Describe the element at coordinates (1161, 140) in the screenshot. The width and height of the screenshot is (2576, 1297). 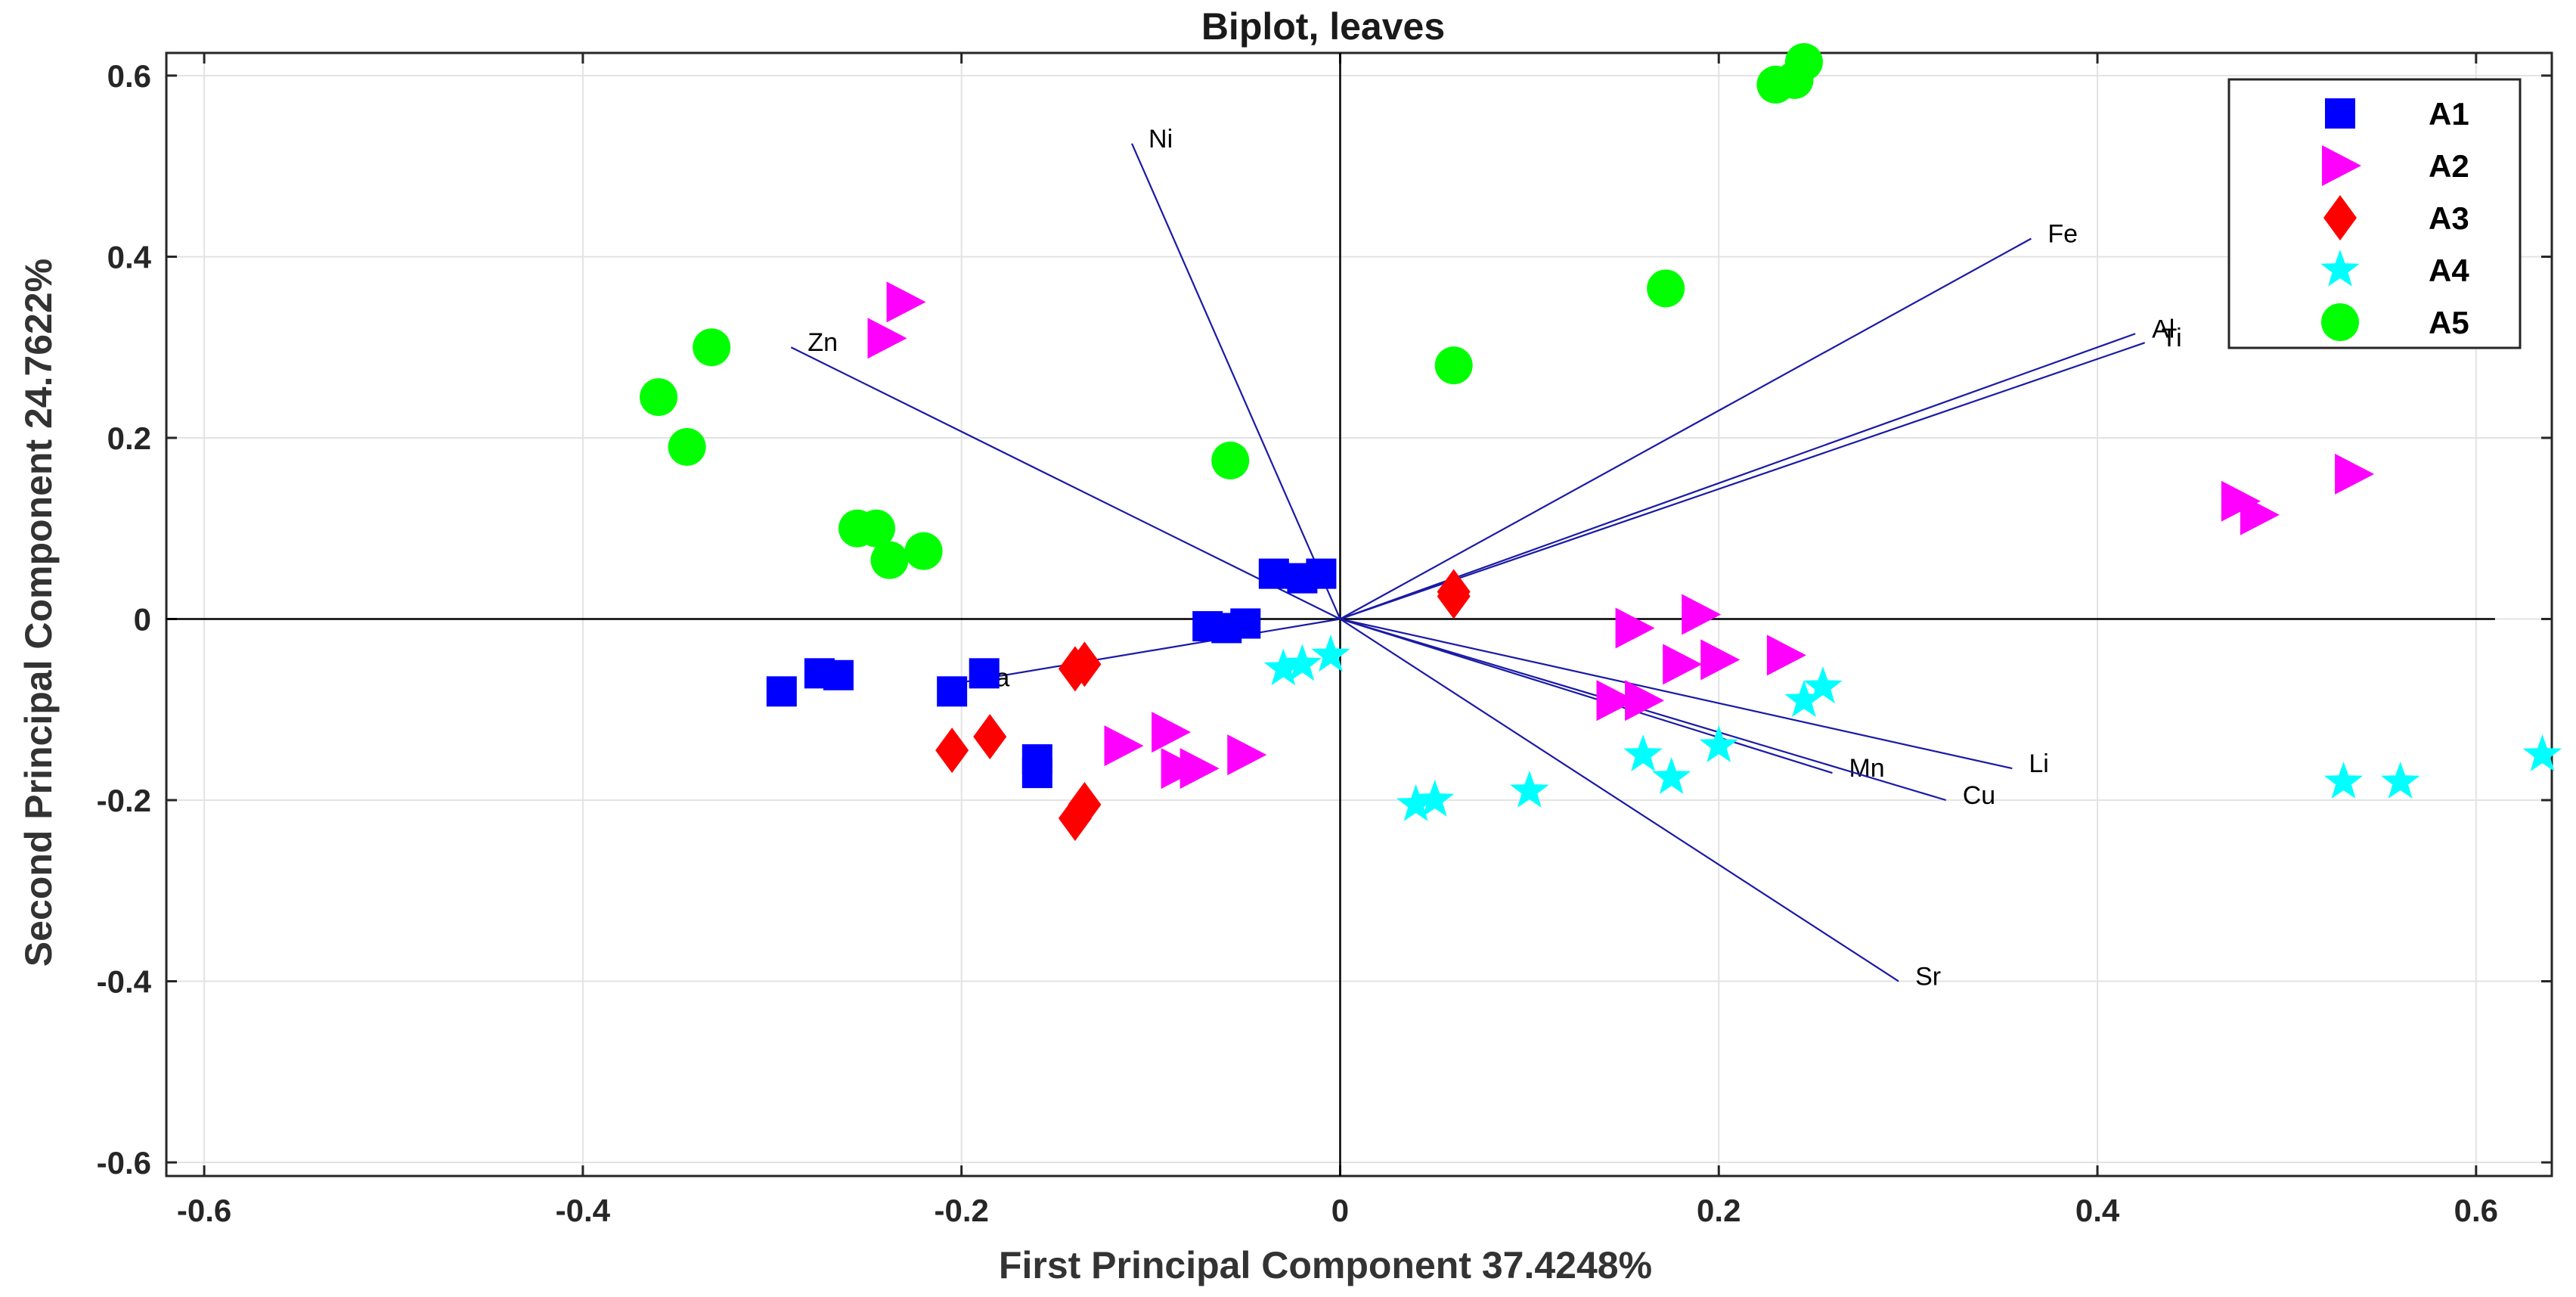
I see `vector-label-ni: Ni` at that location.